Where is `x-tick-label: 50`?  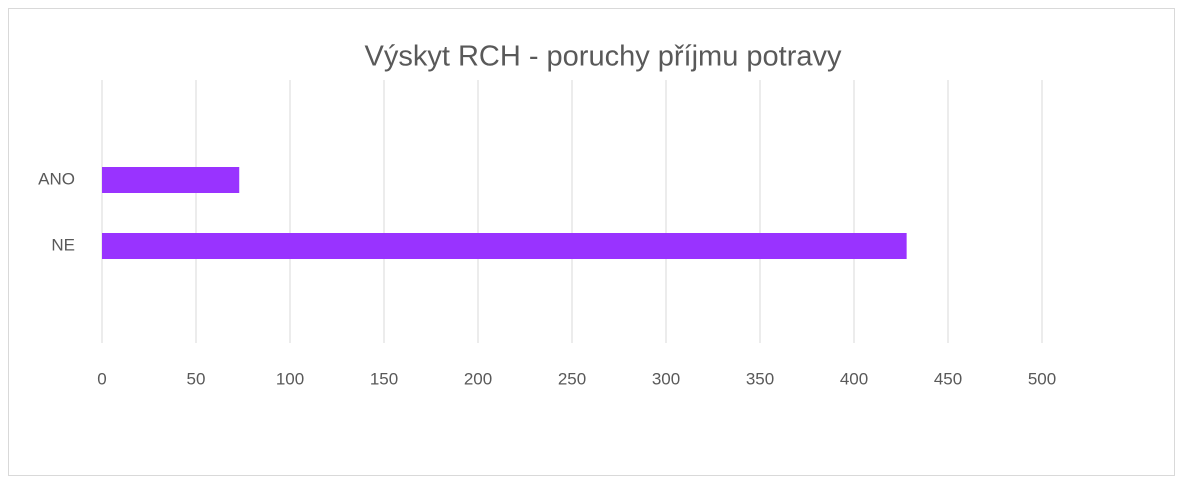
x-tick-label: 50 is located at coordinates (196, 378).